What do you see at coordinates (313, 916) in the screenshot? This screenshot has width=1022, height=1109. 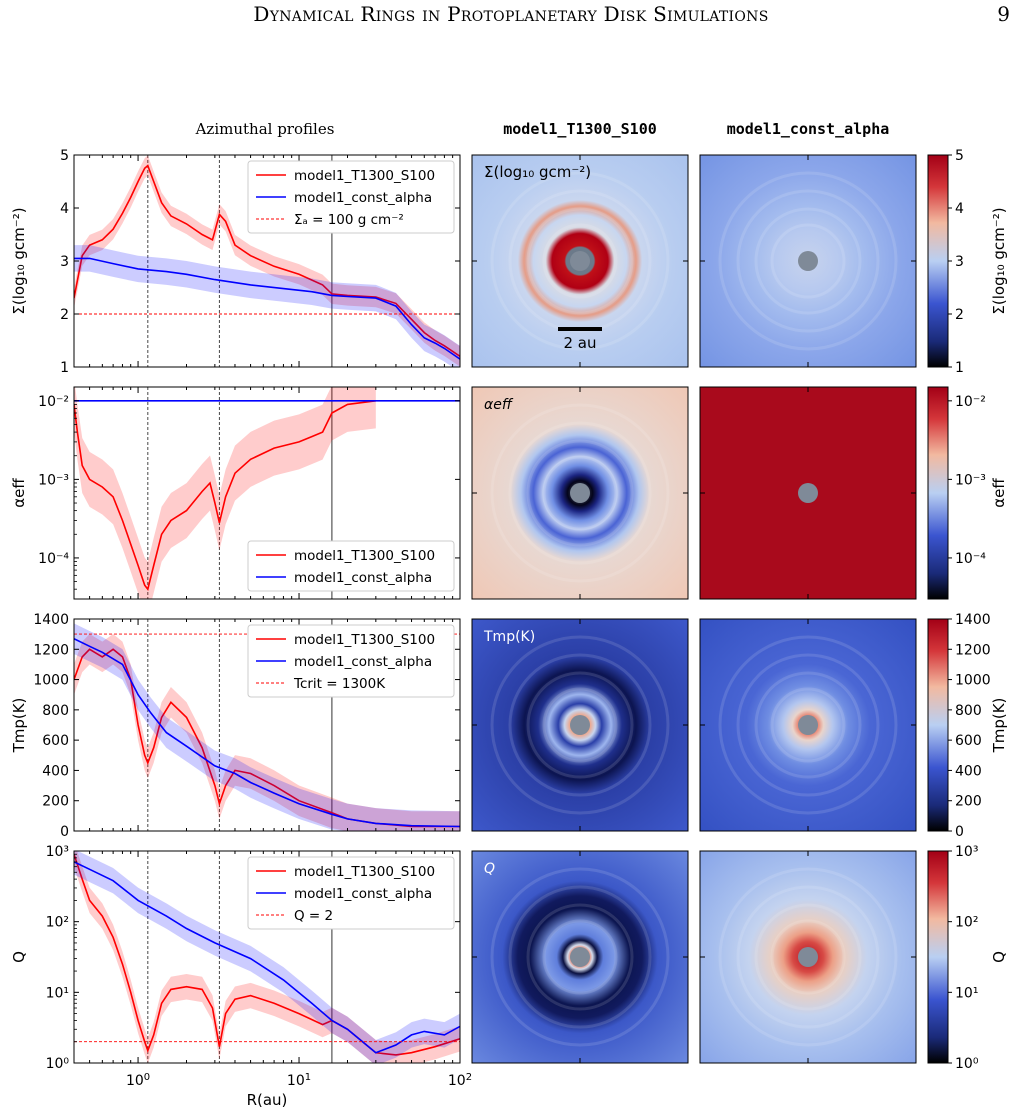 I see `legend-label: Q = 2` at bounding box center [313, 916].